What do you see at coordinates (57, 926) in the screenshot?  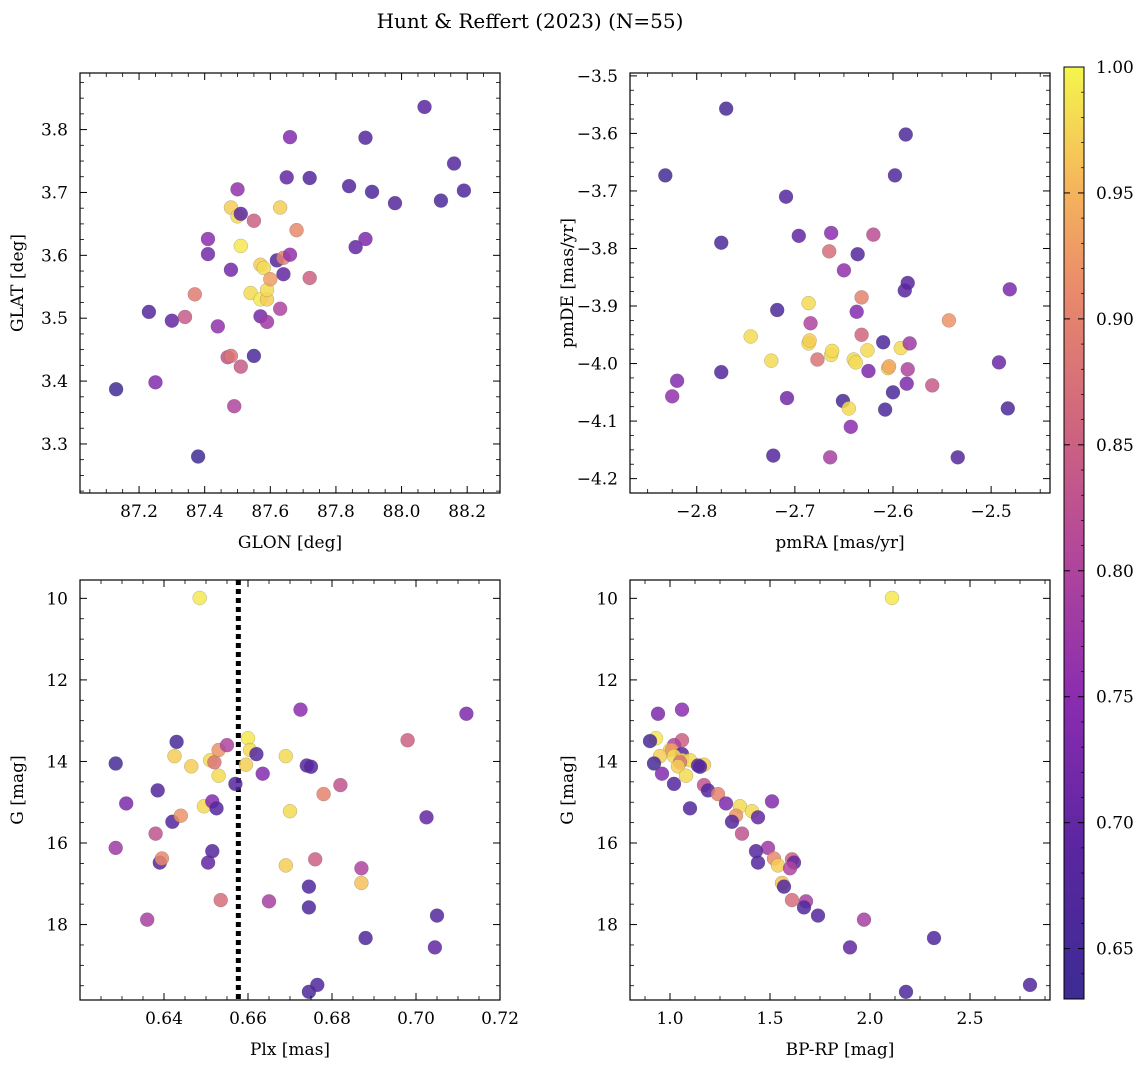 I see `y-tick-label: 18` at bounding box center [57, 926].